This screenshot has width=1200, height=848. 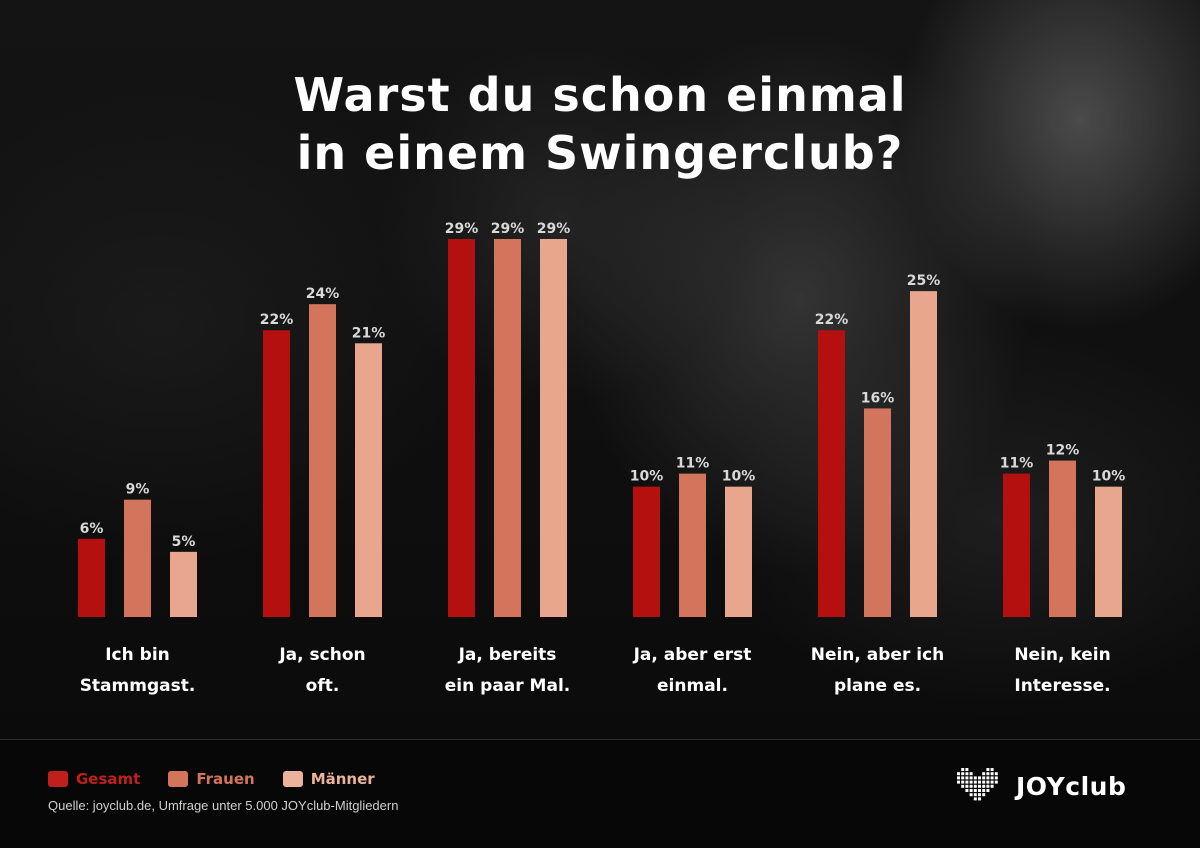 What do you see at coordinates (1071, 786) in the screenshot?
I see `logo-text: JOYclub` at bounding box center [1071, 786].